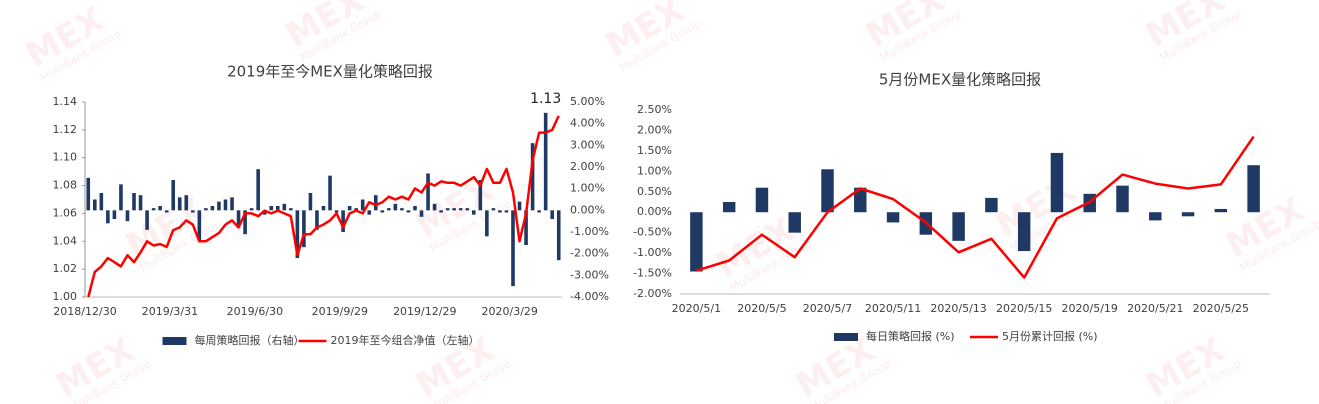 The width and height of the screenshot is (1319, 404). Describe the element at coordinates (587, 209) in the screenshot. I see `y2-tick-label: 0.00%` at that location.